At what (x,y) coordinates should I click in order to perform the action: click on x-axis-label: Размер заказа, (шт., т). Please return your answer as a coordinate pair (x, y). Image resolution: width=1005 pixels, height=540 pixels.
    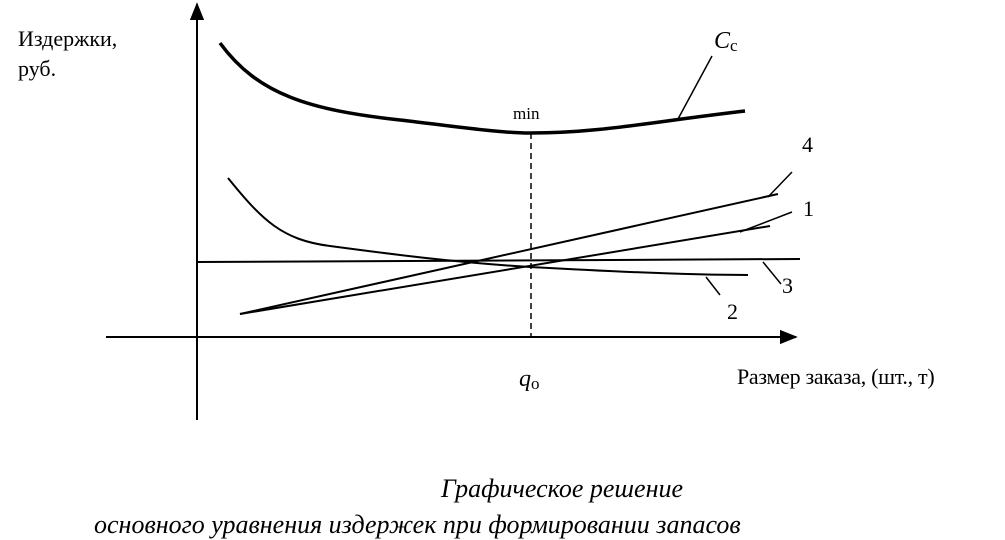
    Looking at the image, I should click on (836, 376).